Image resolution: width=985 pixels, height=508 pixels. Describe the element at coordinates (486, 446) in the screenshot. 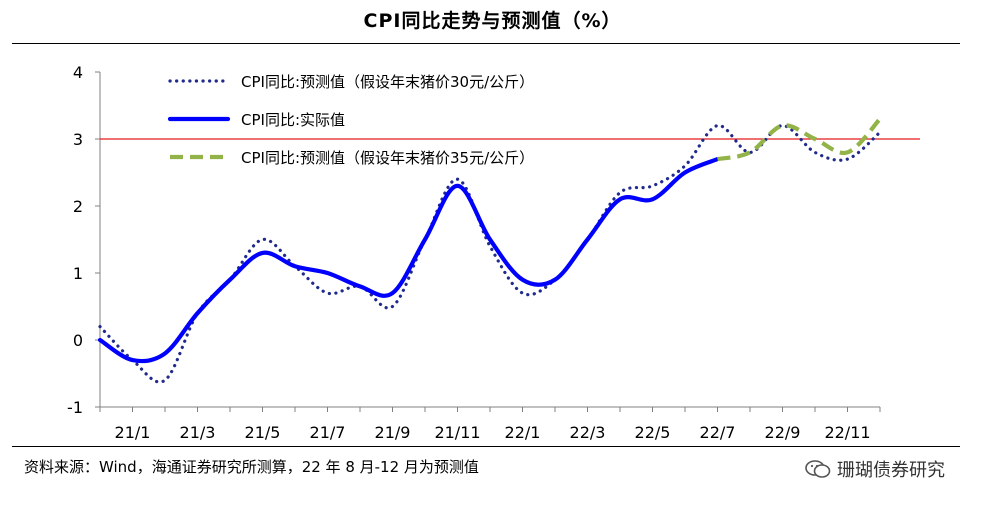

I see `footer-divider` at that location.